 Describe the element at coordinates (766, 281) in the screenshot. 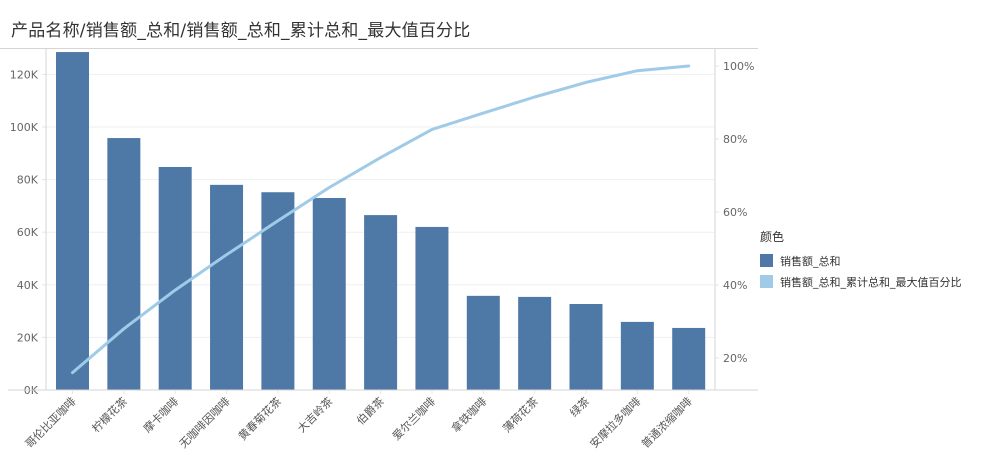

I see `legend-swatch-line` at that location.